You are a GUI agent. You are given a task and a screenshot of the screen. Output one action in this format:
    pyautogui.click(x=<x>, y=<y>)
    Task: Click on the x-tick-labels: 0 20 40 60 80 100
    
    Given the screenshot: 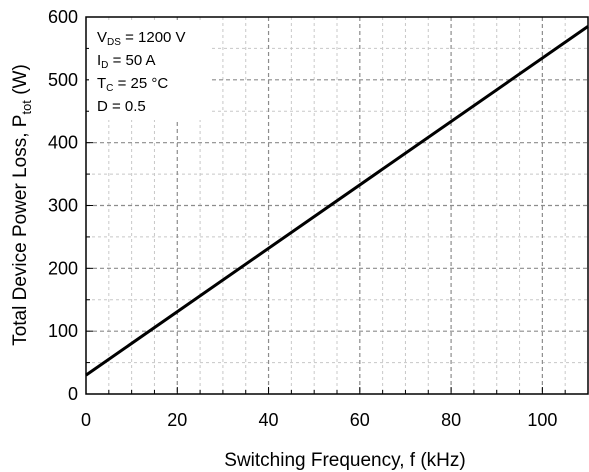 What is the action you would take?
    pyautogui.click(x=319, y=420)
    